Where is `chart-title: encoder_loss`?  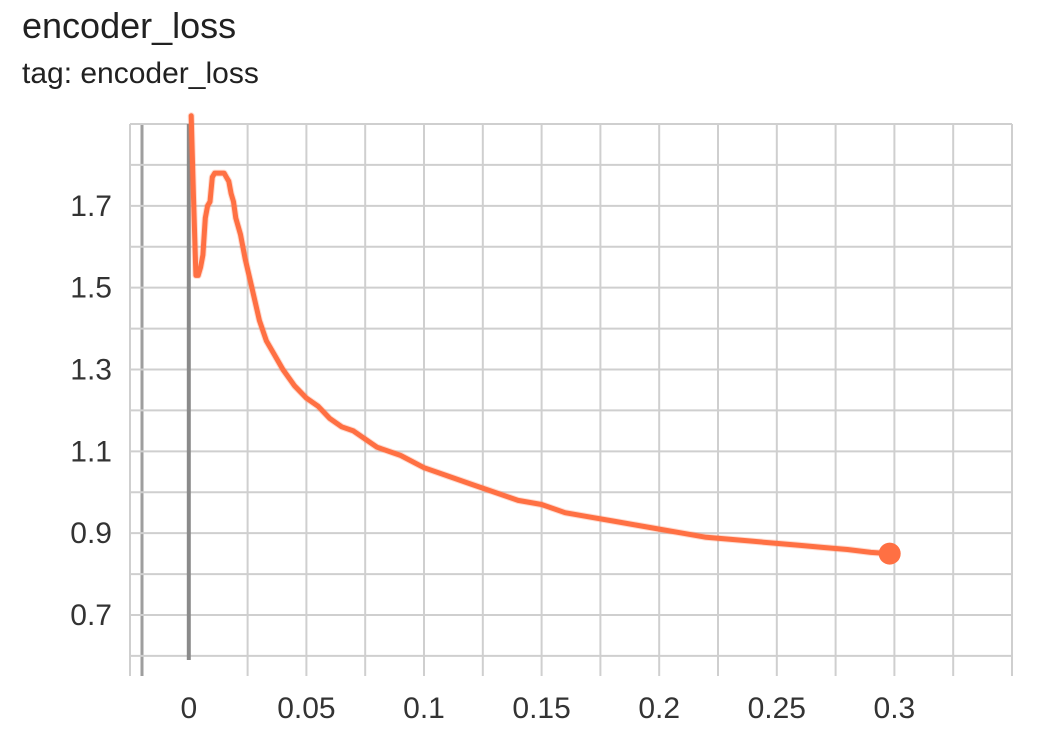 chart-title: encoder_loss is located at coordinates (129, 25).